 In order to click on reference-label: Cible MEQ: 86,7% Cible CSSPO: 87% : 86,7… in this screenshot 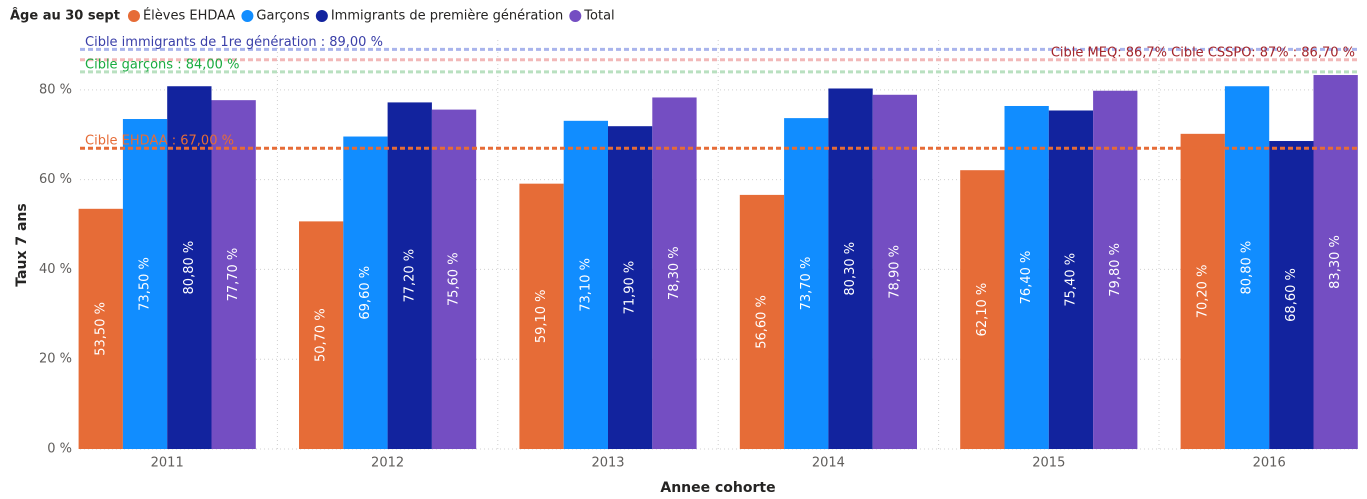, I will do `click(1203, 52)`.